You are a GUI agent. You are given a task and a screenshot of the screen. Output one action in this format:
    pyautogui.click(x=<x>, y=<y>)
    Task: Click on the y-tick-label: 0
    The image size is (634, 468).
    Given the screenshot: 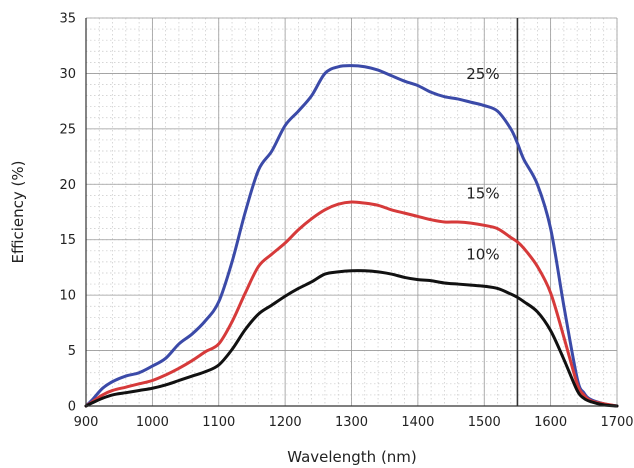 What is the action you would take?
    pyautogui.click(x=72, y=407)
    